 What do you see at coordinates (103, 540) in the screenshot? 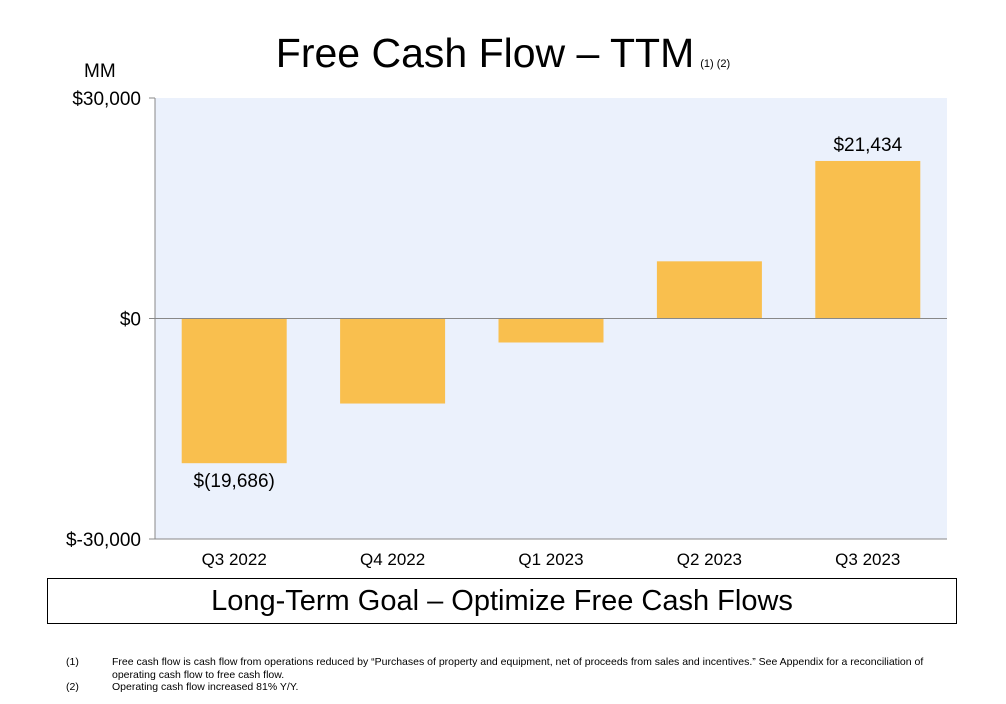
I see `y-tick-label: $-30,000` at bounding box center [103, 540].